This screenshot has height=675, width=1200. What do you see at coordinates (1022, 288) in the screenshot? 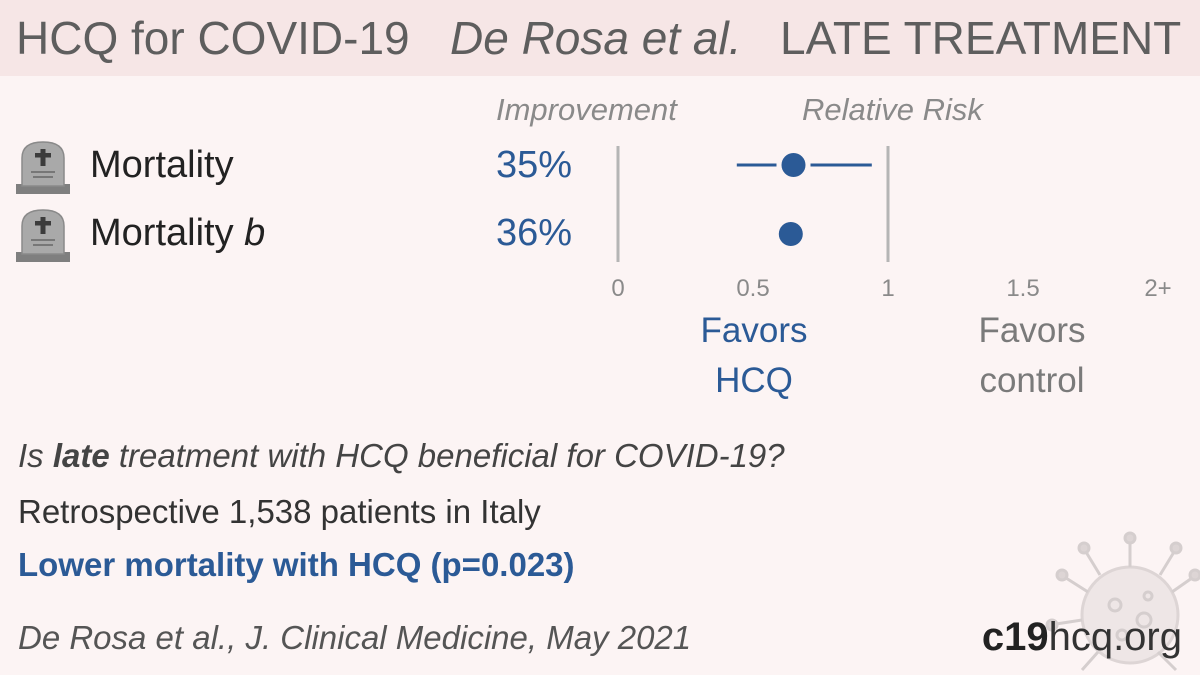
I see `x-tick-label: 1.5` at bounding box center [1022, 288].